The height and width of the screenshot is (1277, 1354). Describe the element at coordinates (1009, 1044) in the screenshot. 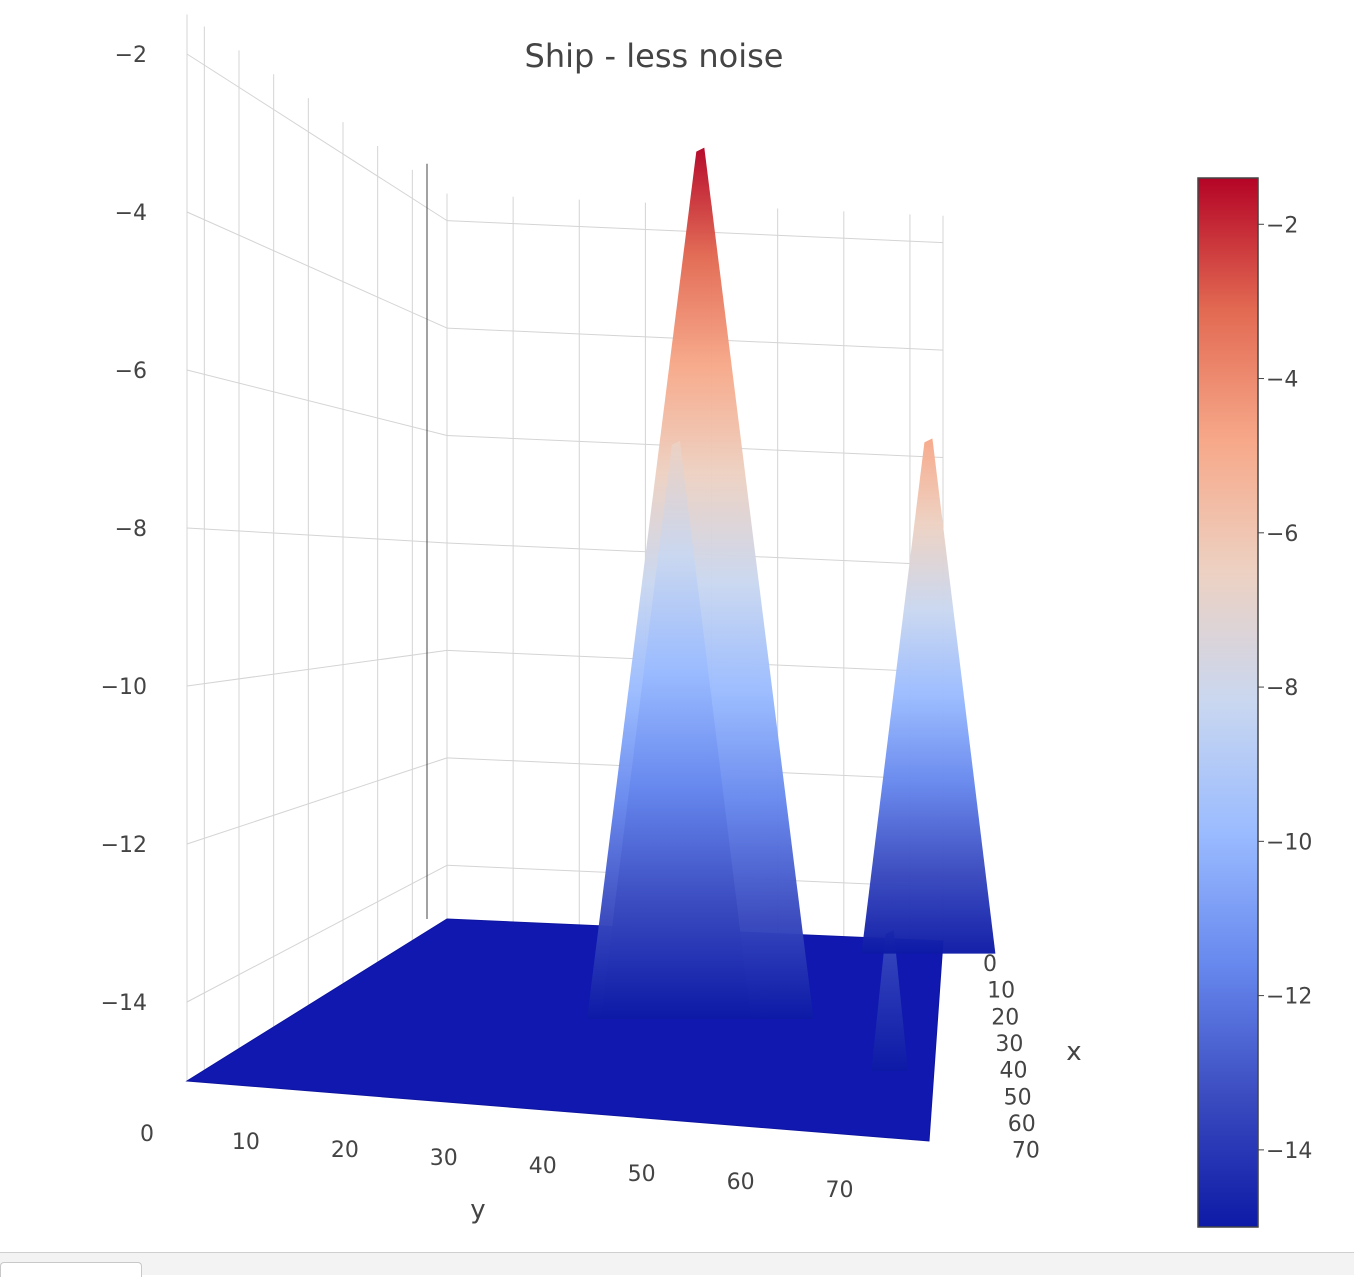

I see `x-tick-label: 30` at that location.